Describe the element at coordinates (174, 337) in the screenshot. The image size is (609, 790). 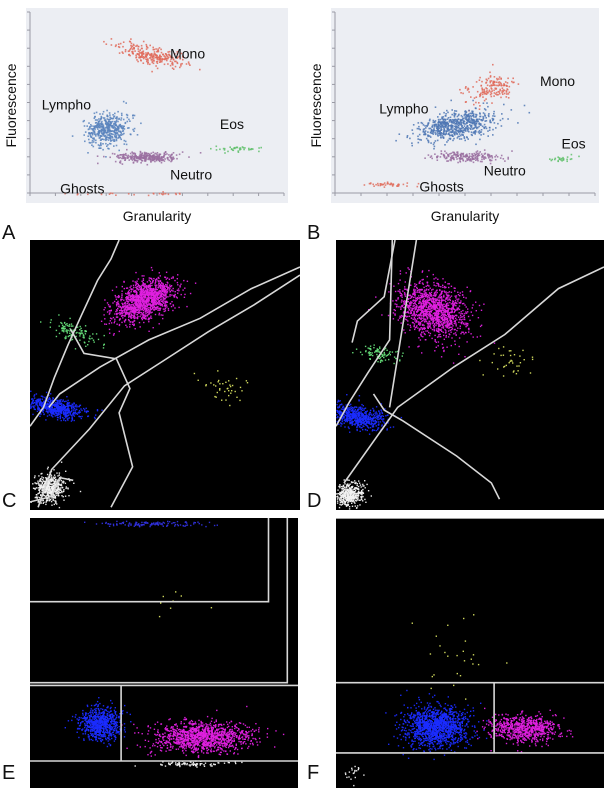
I see `panel-c-gate-line` at that location.